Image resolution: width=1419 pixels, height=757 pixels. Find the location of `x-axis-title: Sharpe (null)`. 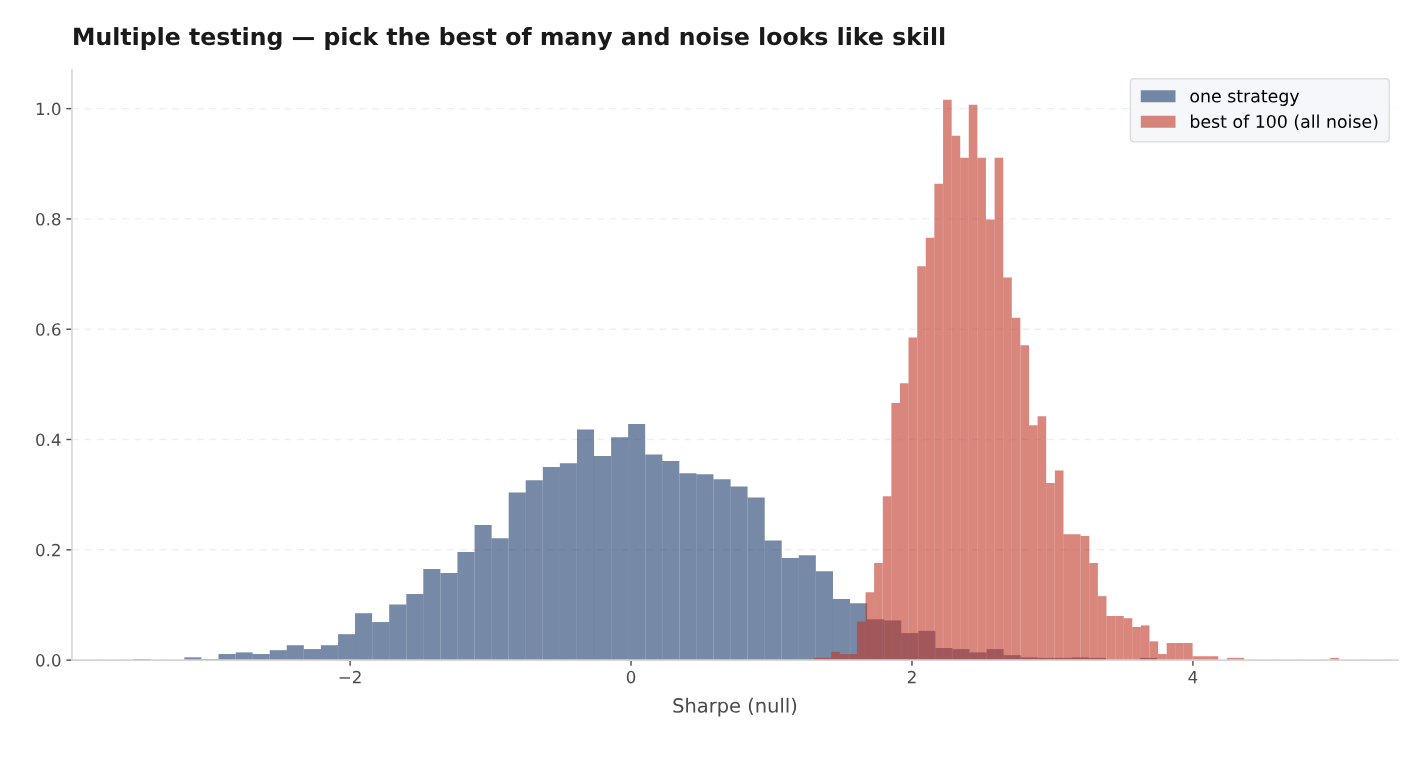

x-axis-title: Sharpe (null) is located at coordinates (735, 707).